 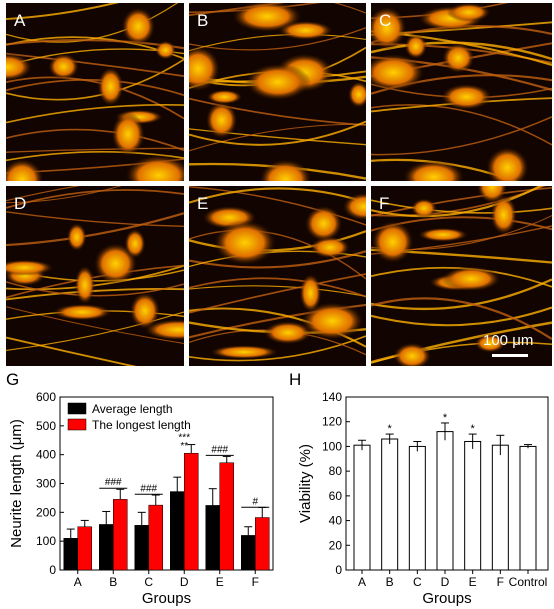 What do you see at coordinates (461, 276) in the screenshot?
I see `micrograph-f: F` at bounding box center [461, 276].